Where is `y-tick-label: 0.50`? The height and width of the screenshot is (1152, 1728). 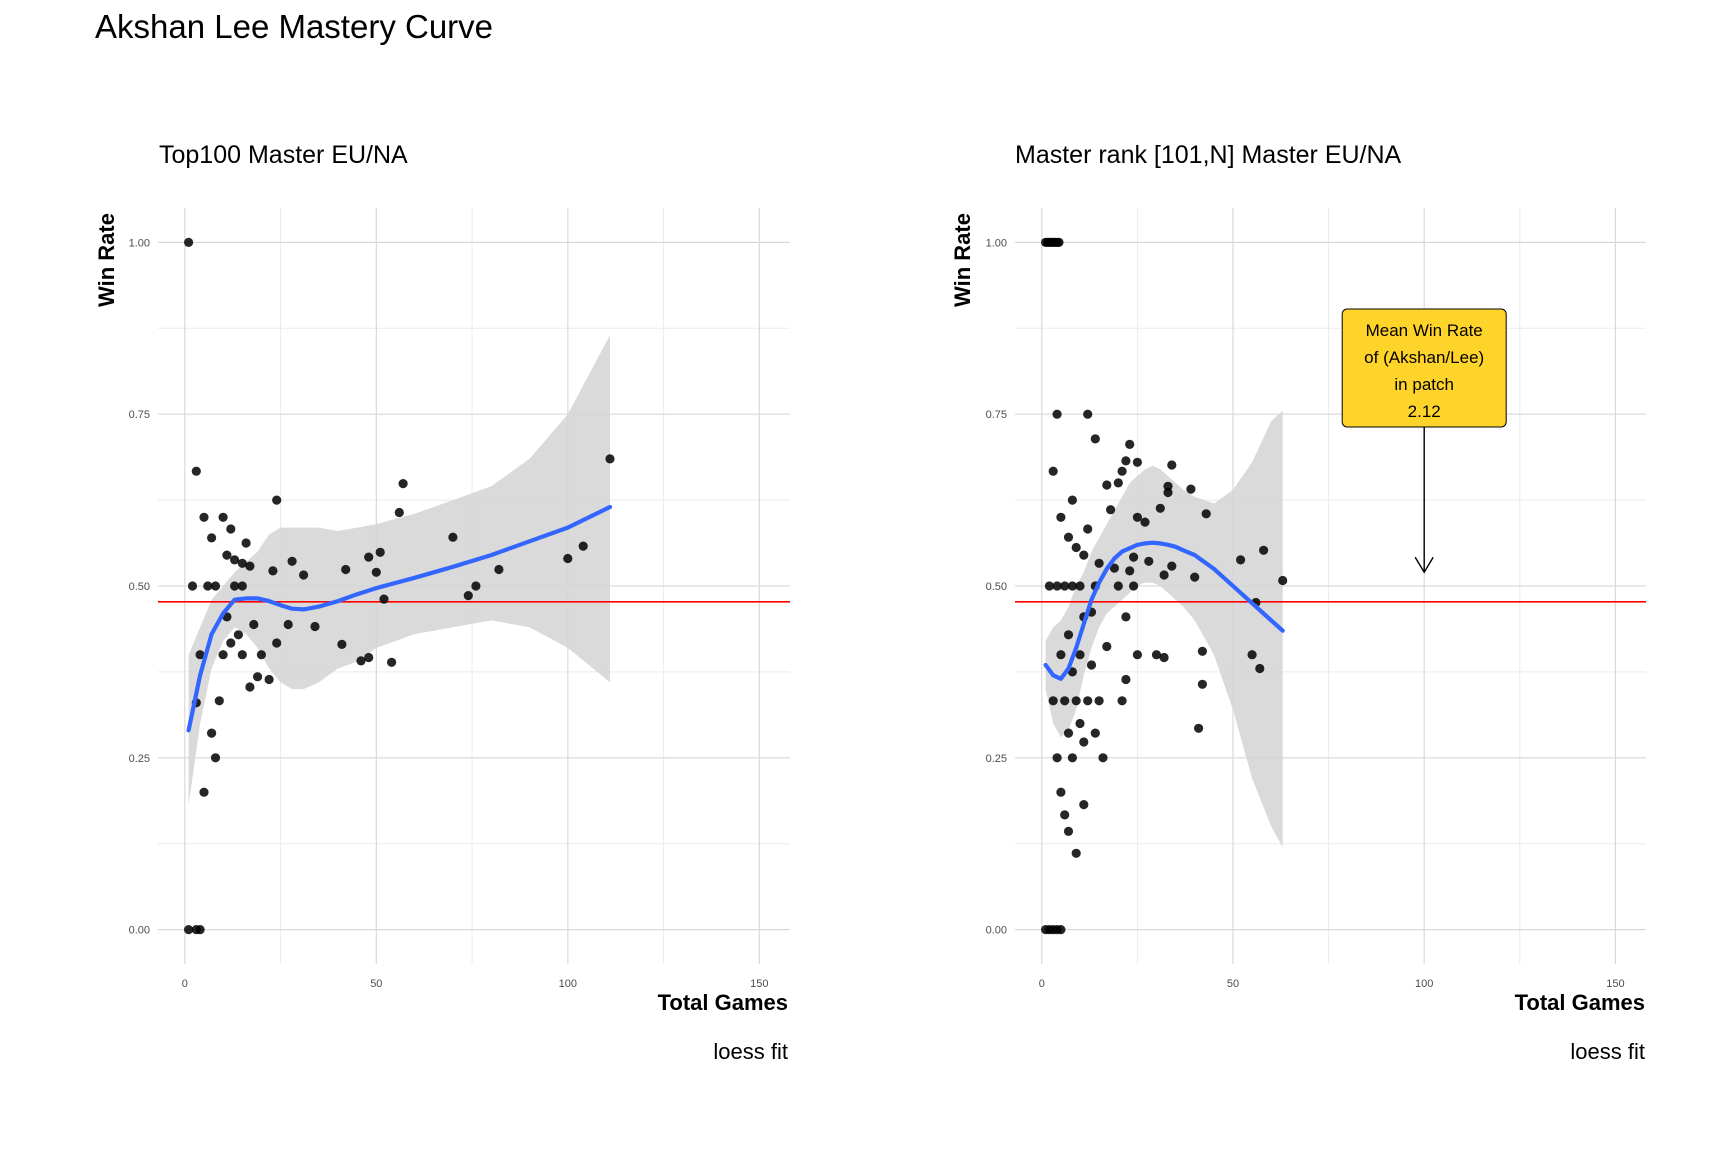
y-tick-label: 0.50 is located at coordinates (139, 587).